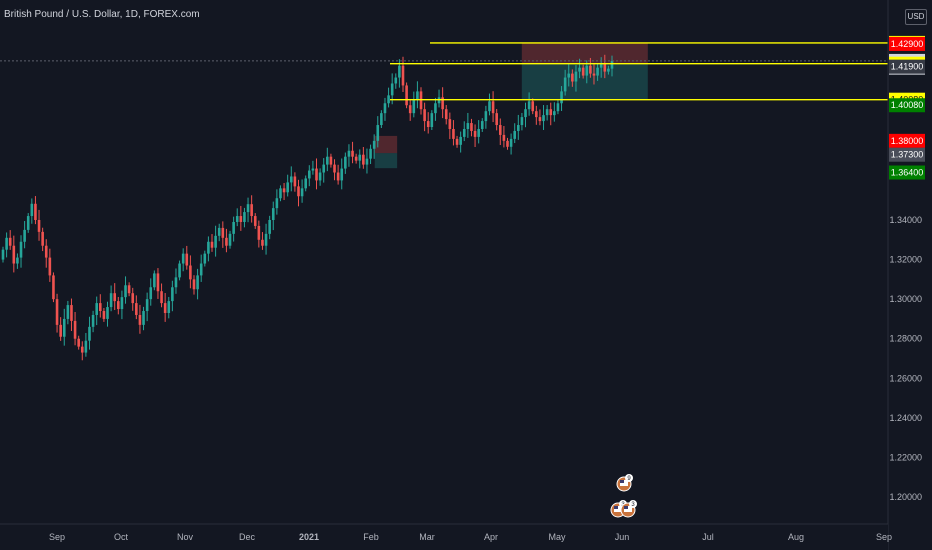 This screenshot has width=932, height=550. What do you see at coordinates (386, 161) in the screenshot?
I see `position-box-long_target` at bounding box center [386, 161].